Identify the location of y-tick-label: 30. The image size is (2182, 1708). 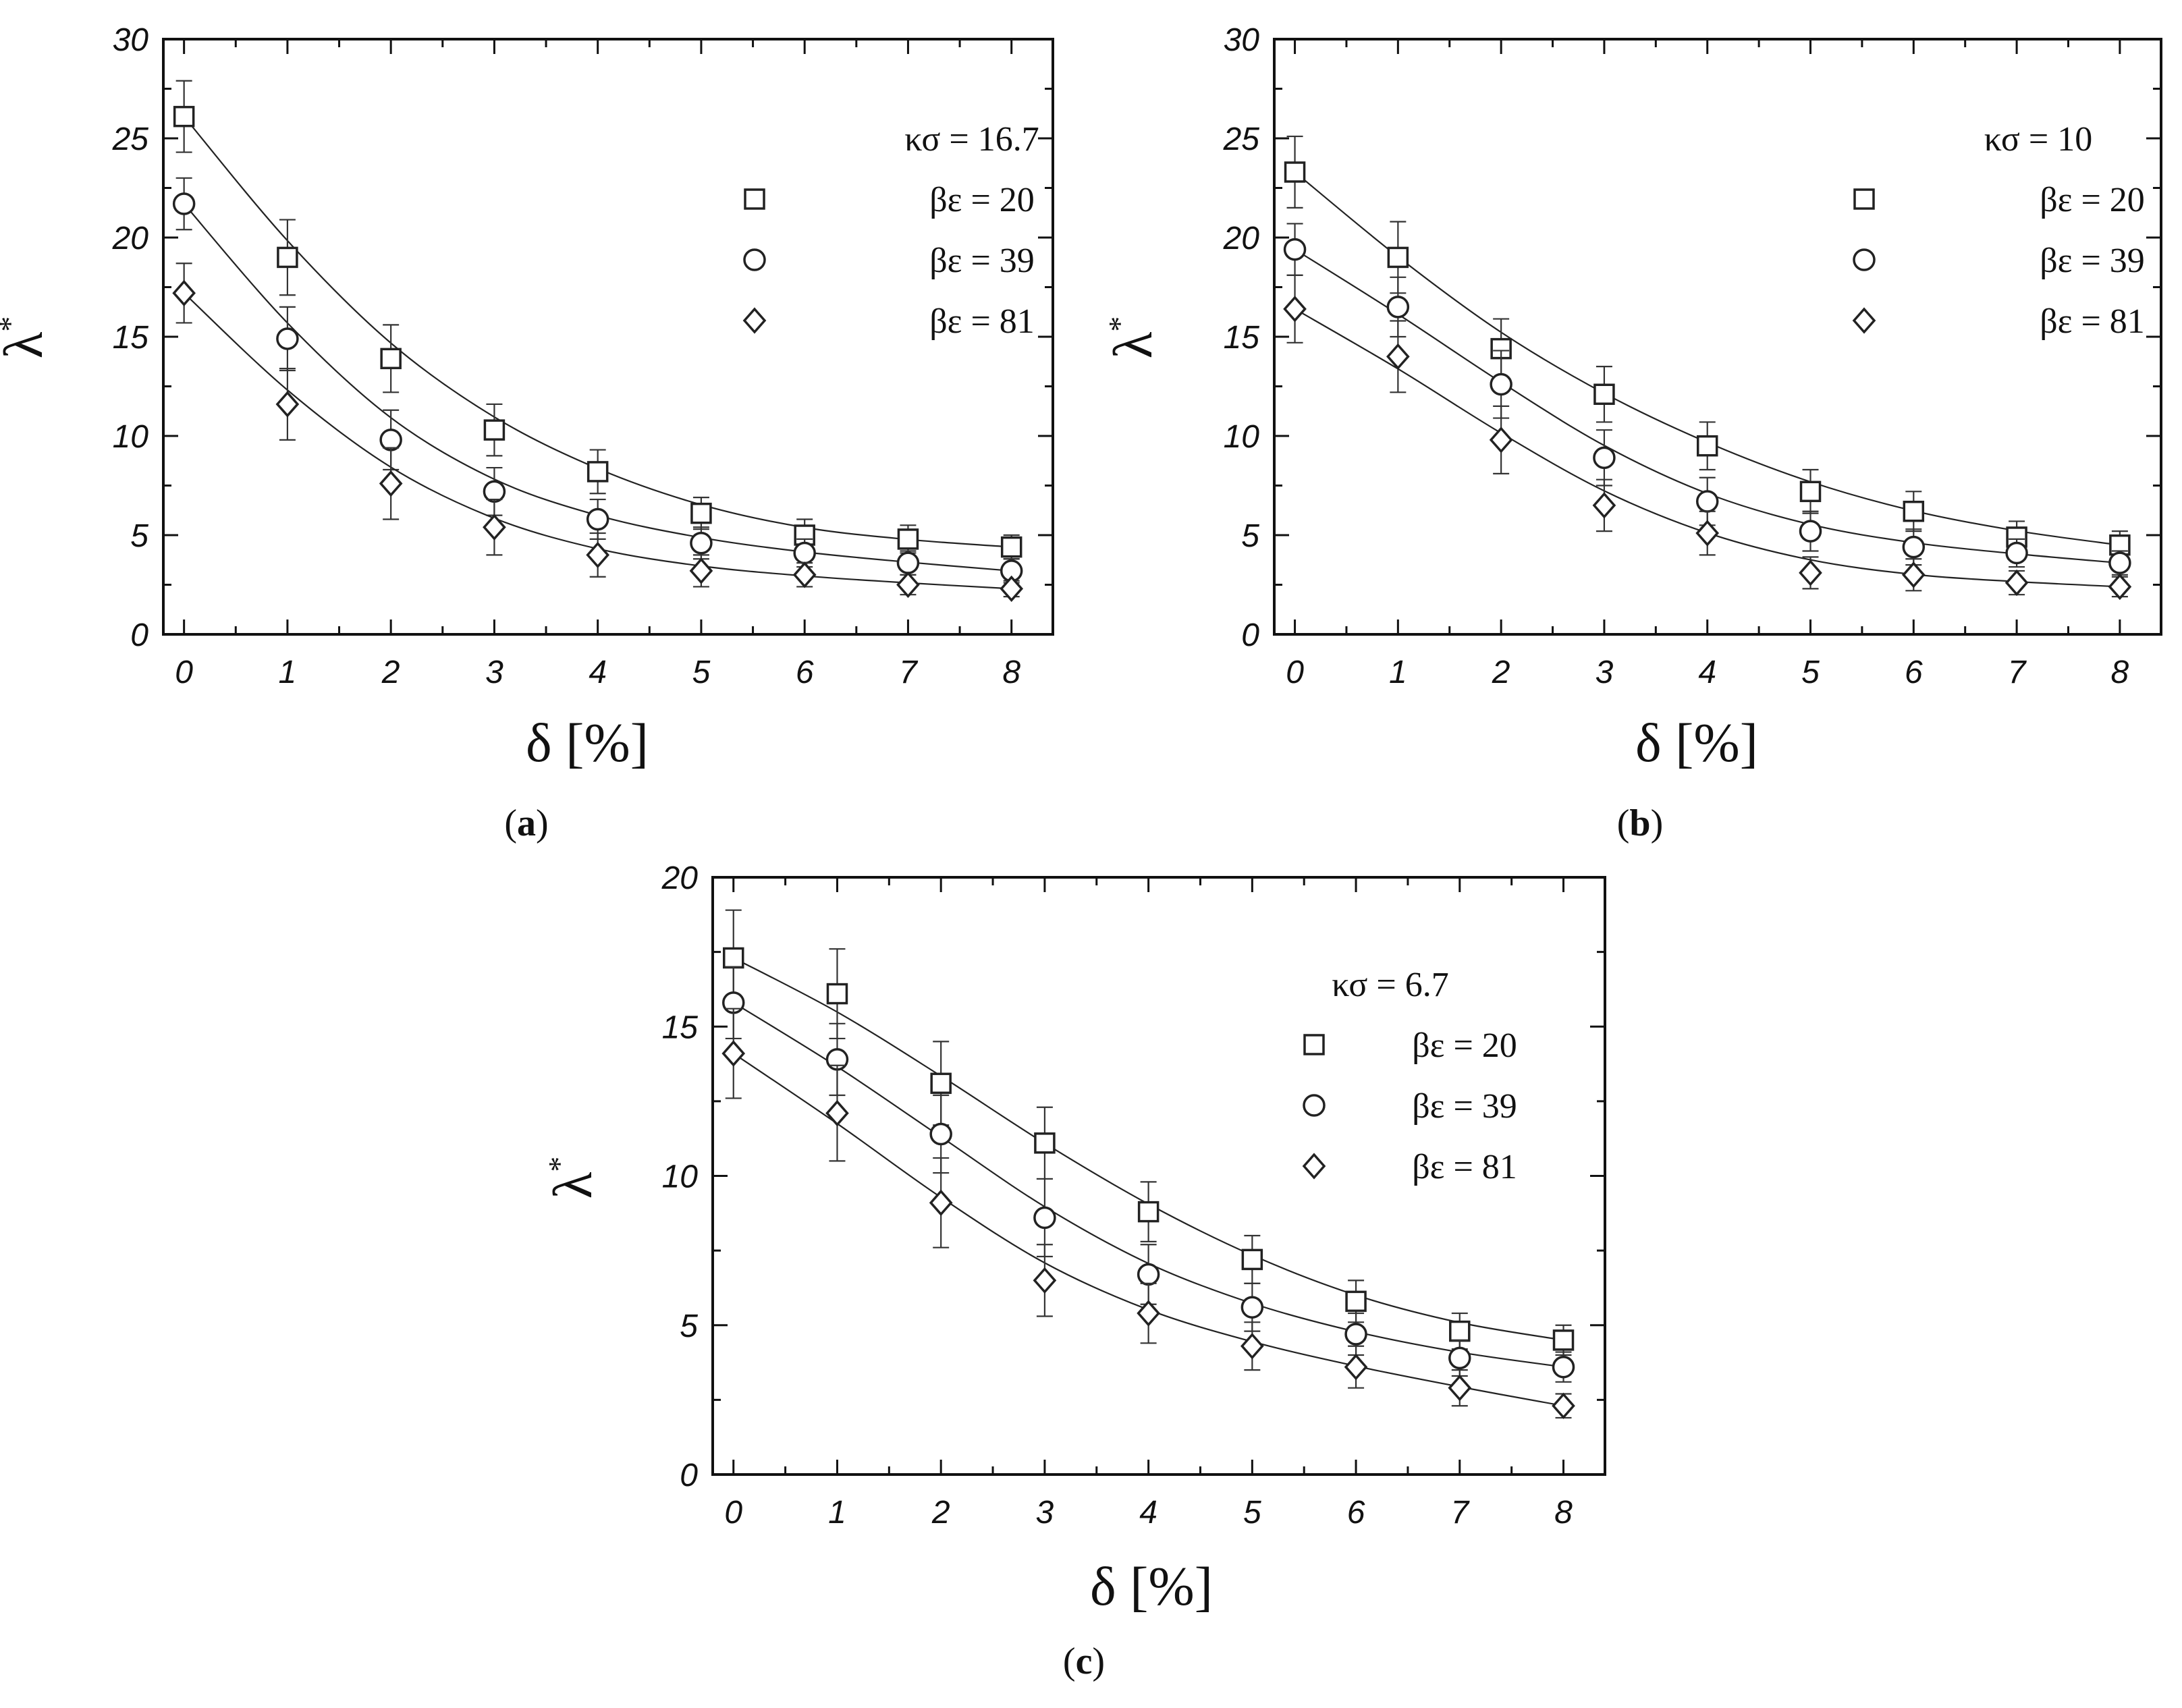
(1242, 40).